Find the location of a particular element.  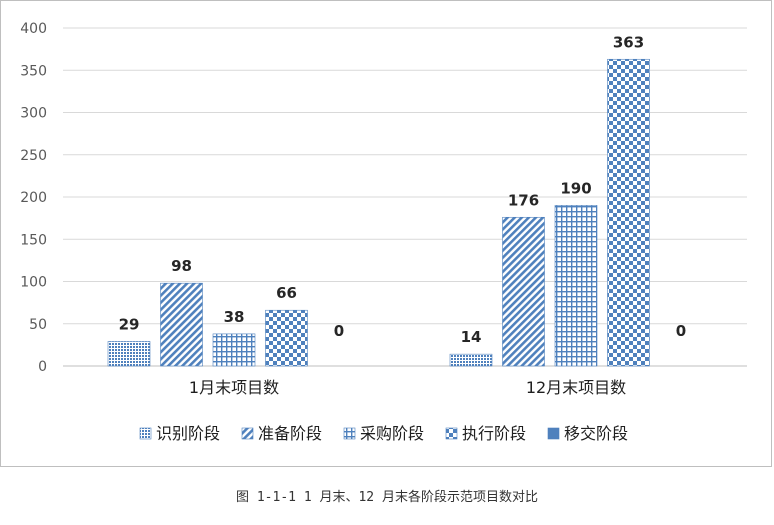

data-label: 176 is located at coordinates (523, 200).